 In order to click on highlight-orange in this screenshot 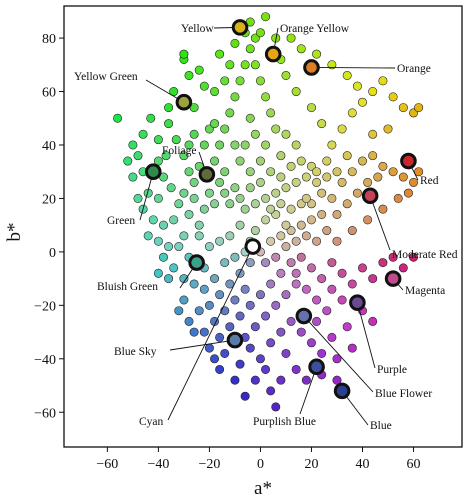, I will do `click(311, 67)`.